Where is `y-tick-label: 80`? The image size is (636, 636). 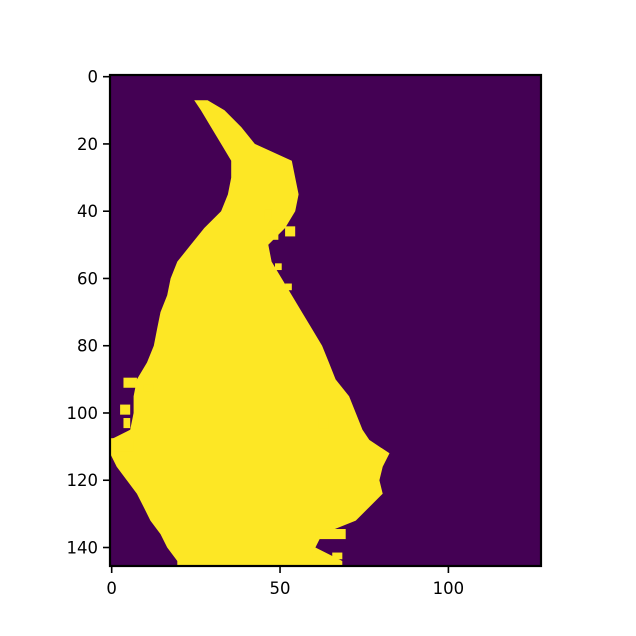 y-tick-label: 80 is located at coordinates (87, 346).